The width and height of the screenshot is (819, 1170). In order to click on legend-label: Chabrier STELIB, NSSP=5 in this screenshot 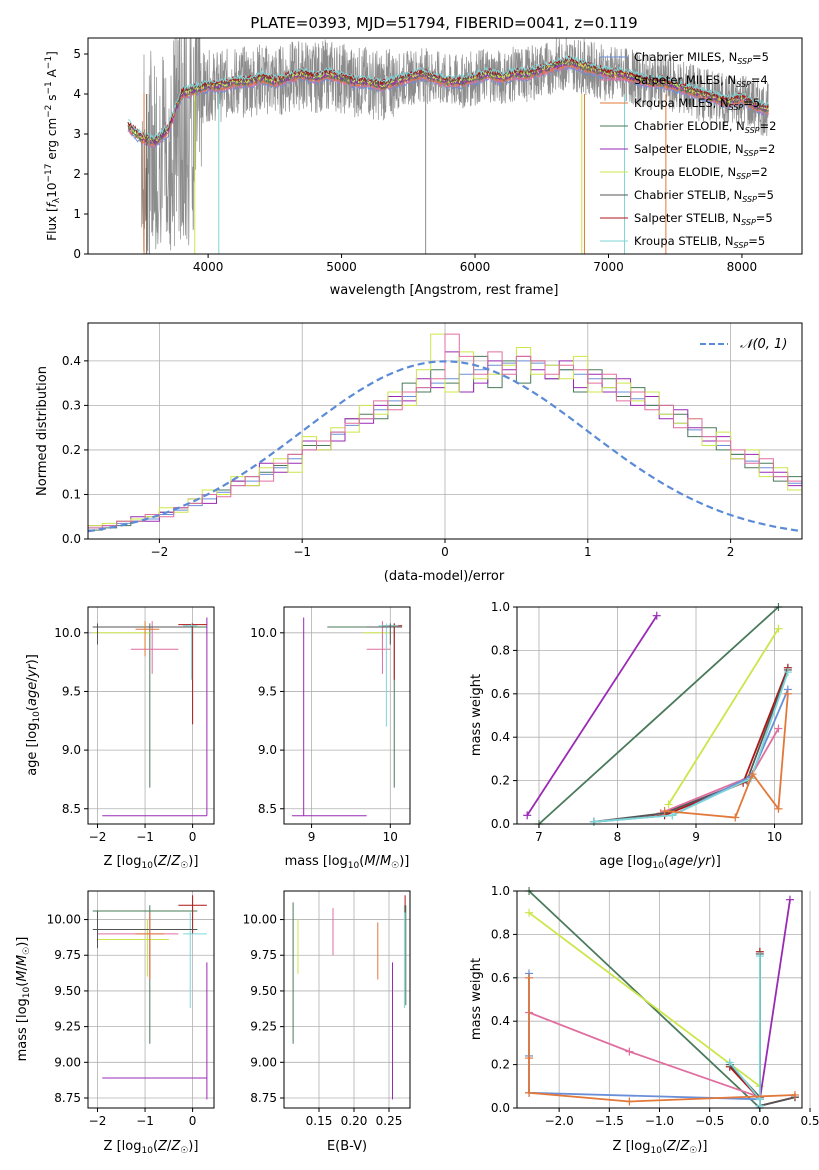, I will do `click(704, 196)`.